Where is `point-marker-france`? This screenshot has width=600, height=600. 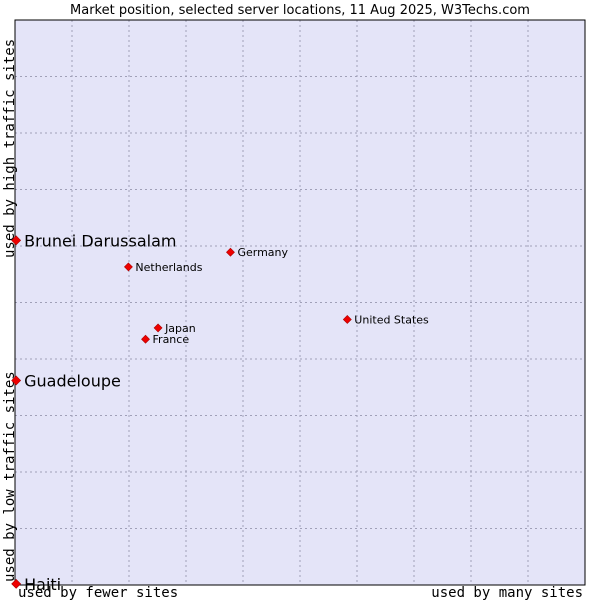
point-marker-france is located at coordinates (145, 339).